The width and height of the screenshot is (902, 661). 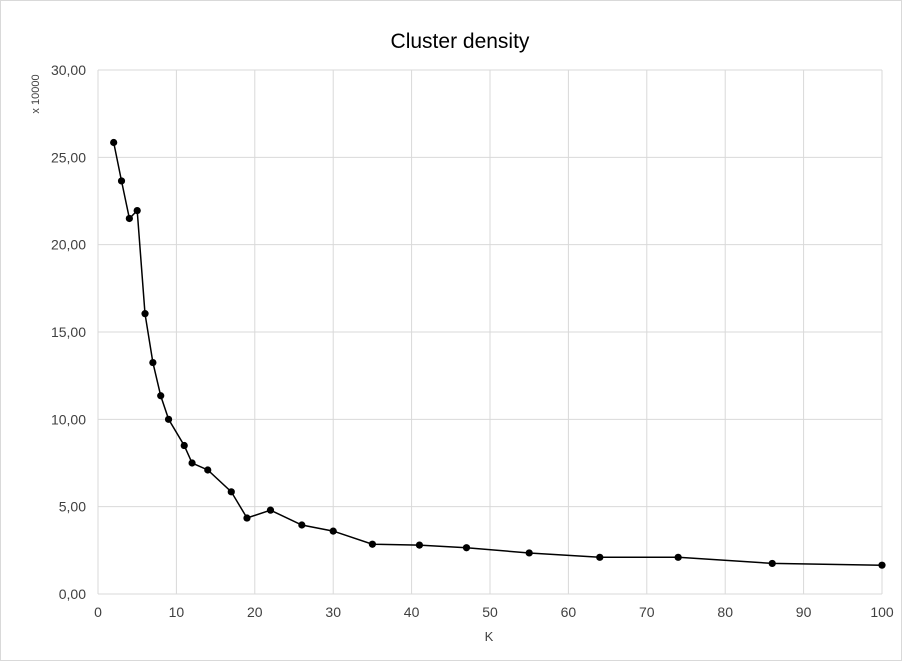 I want to click on y-tick-label: 30,00, so click(x=68, y=70).